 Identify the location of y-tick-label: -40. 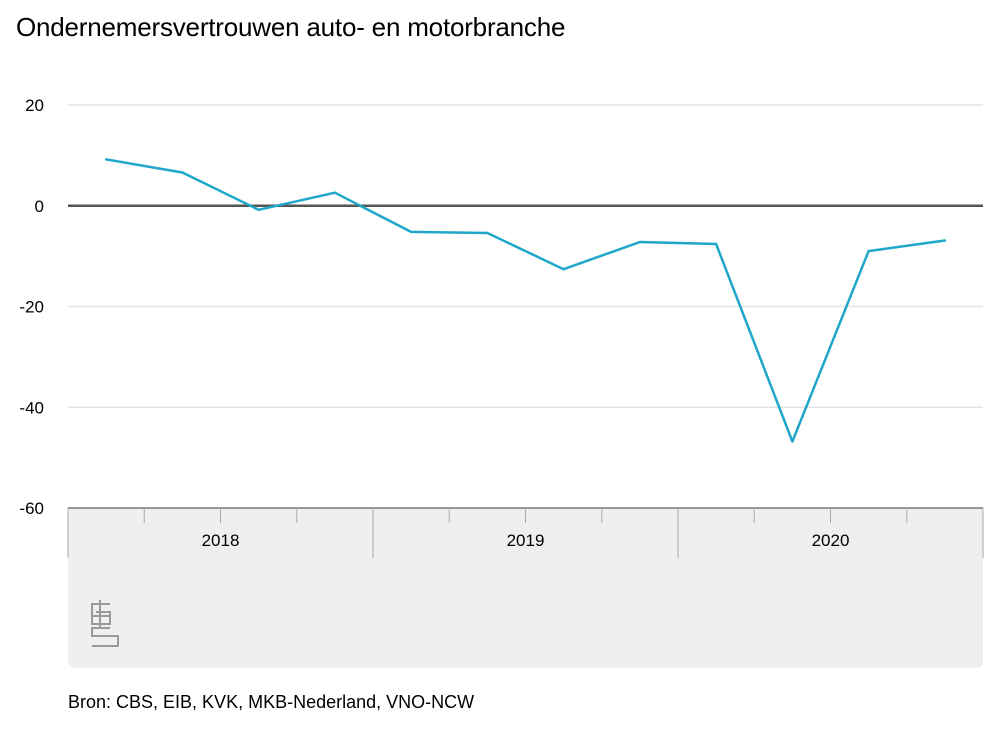
(31, 407).